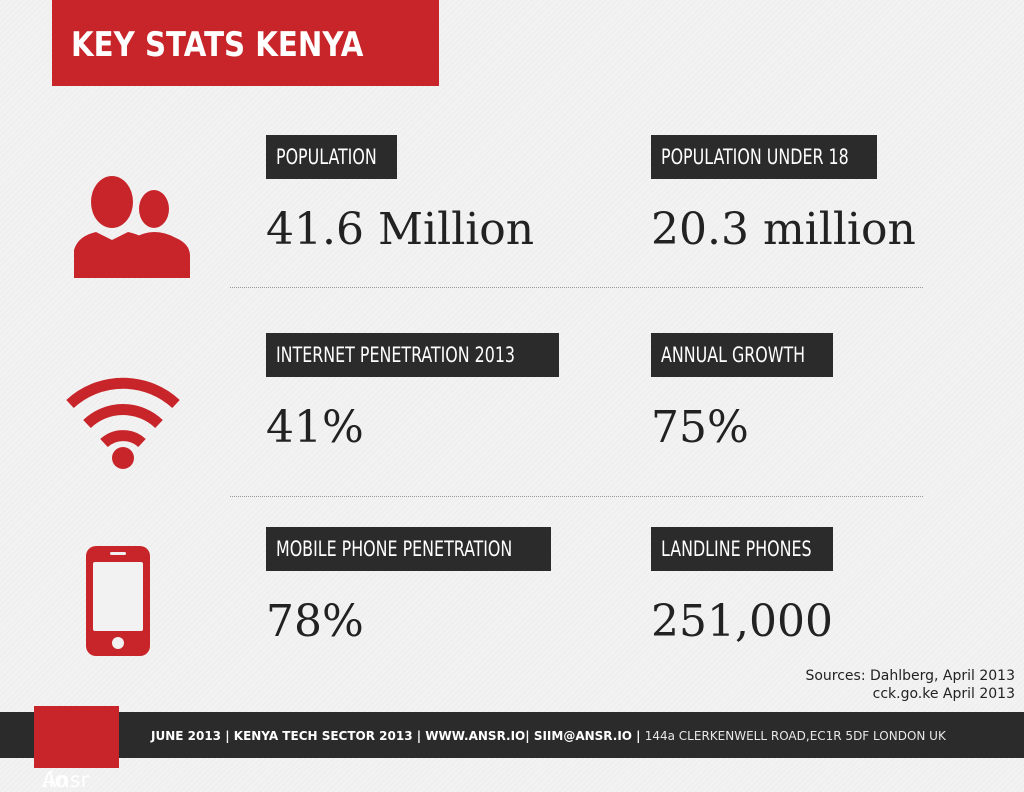 The width and height of the screenshot is (1024, 792). What do you see at coordinates (742, 621) in the screenshot?
I see `stat-value-landline-phones: 251,000` at bounding box center [742, 621].